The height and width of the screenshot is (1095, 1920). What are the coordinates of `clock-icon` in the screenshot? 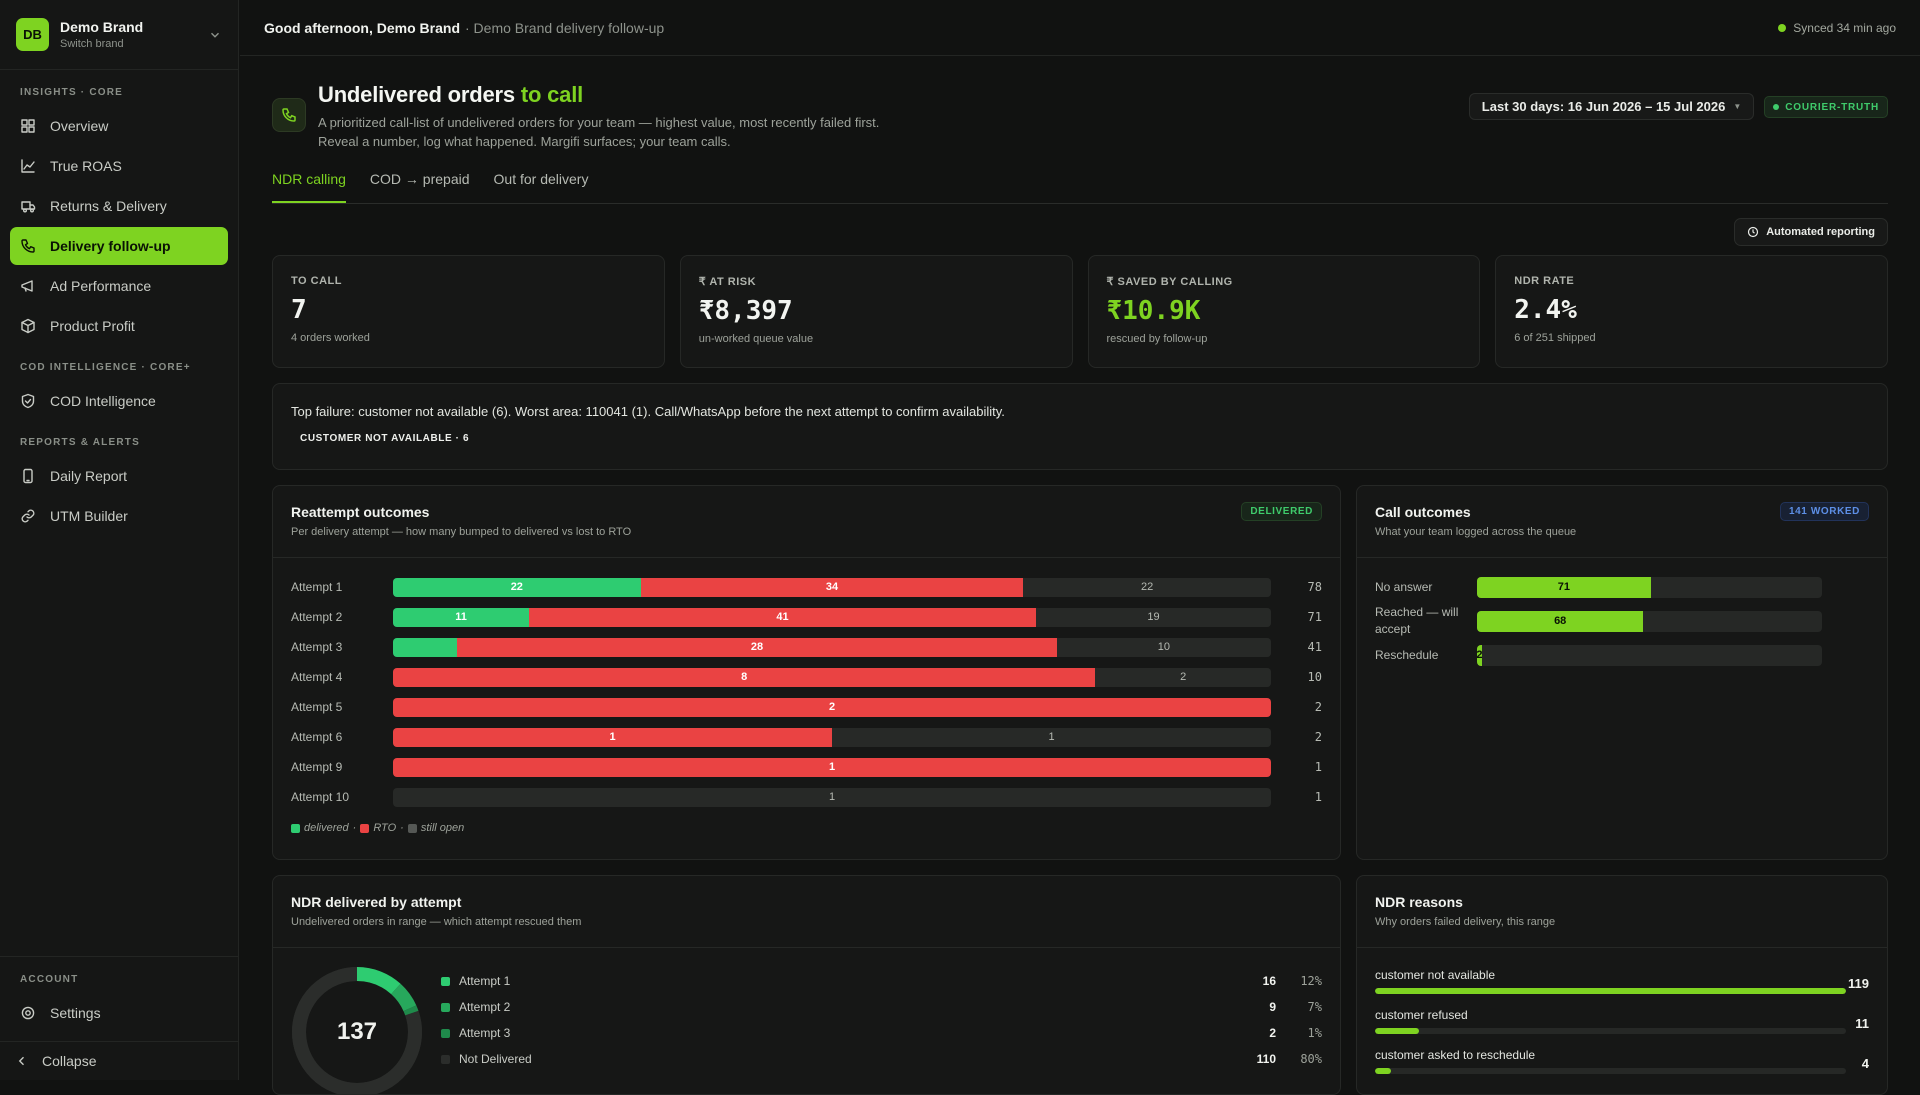 It's located at (1753, 232).